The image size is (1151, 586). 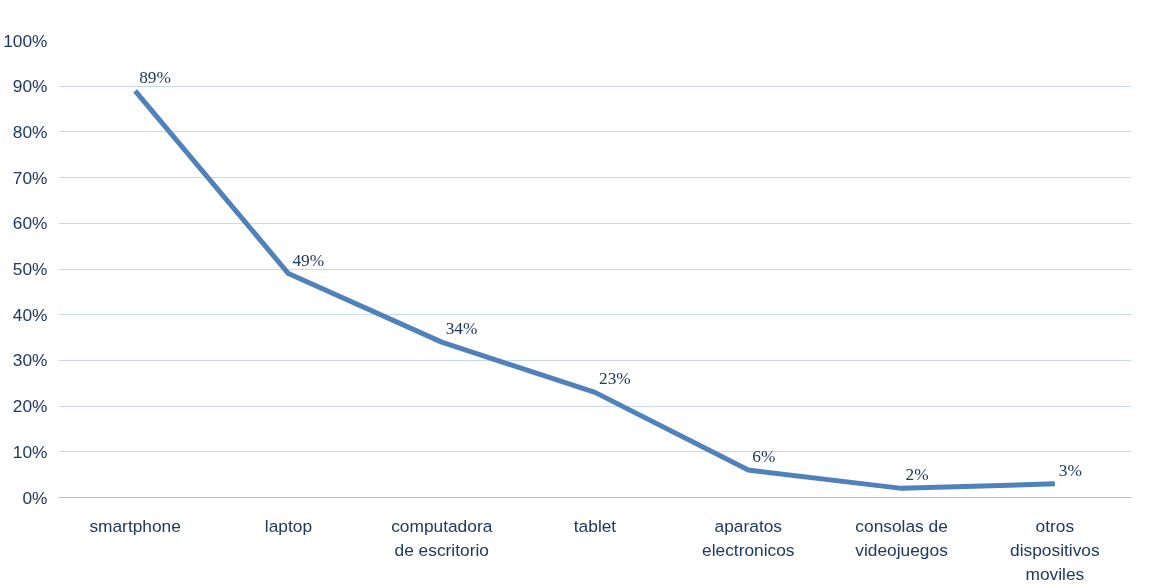 I want to click on data-label: 2%, so click(x=917, y=475).